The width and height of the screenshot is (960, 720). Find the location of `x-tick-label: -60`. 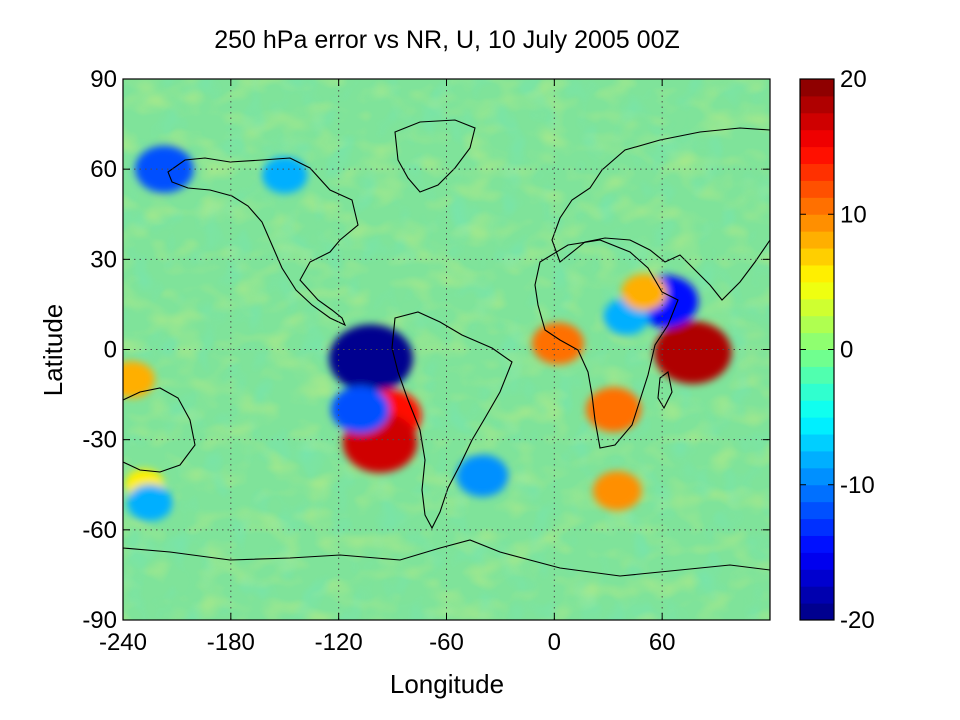

x-tick-label: -60 is located at coordinates (446, 642).